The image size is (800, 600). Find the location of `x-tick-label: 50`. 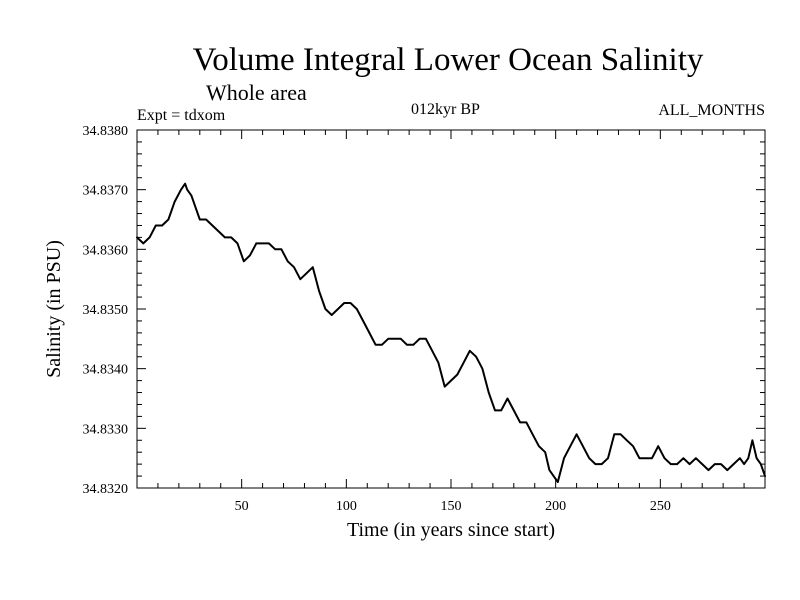

x-tick-label: 50 is located at coordinates (242, 506).